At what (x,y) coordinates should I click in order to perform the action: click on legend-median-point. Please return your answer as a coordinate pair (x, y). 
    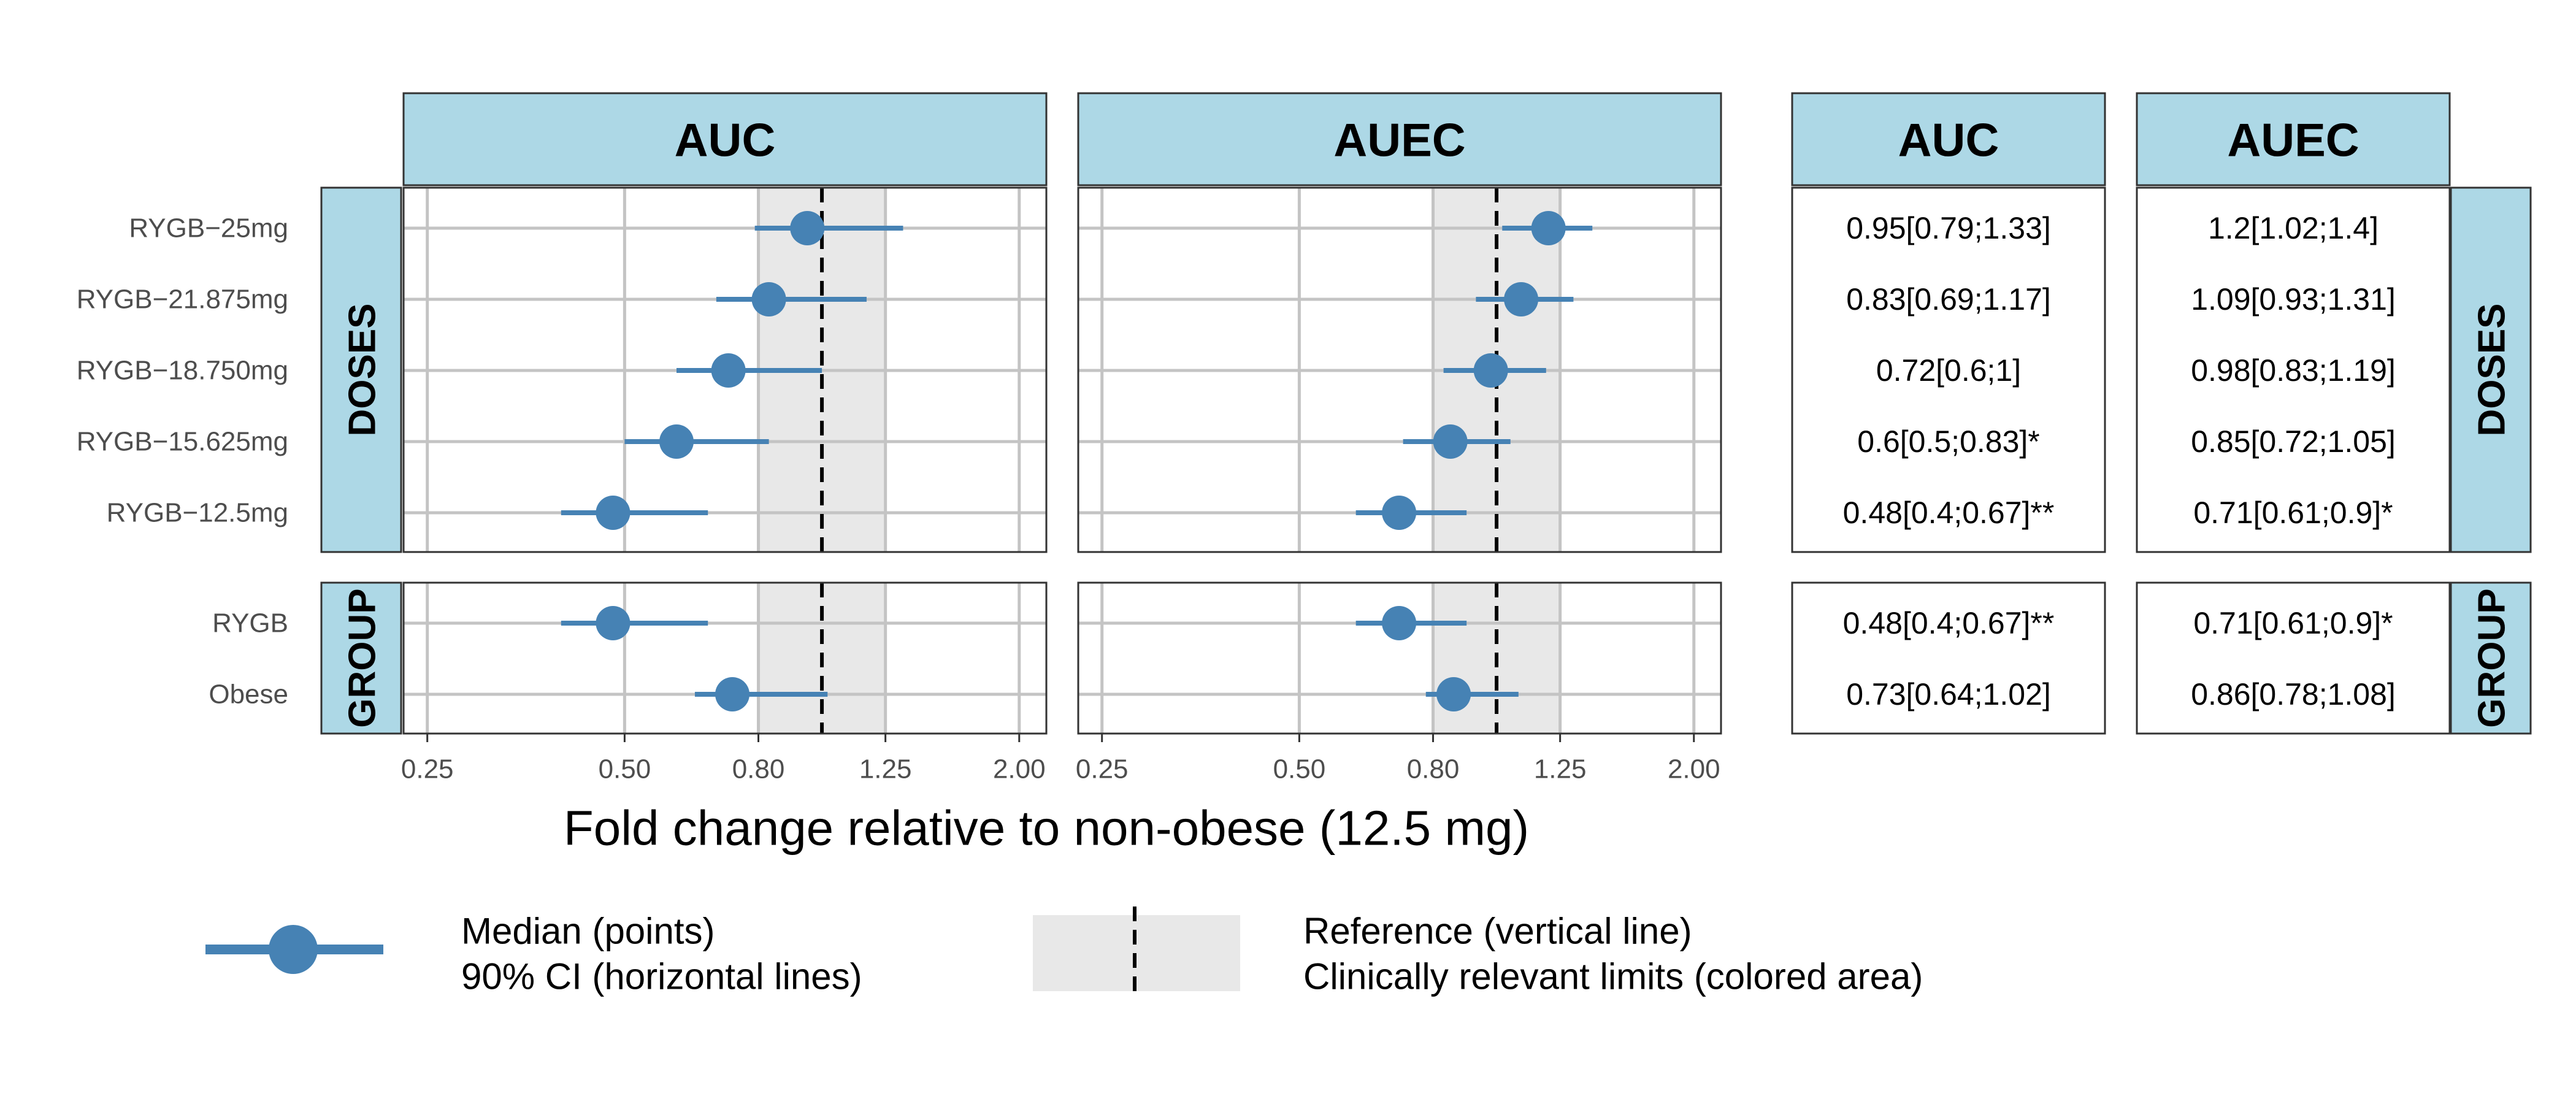
    Looking at the image, I should click on (293, 949).